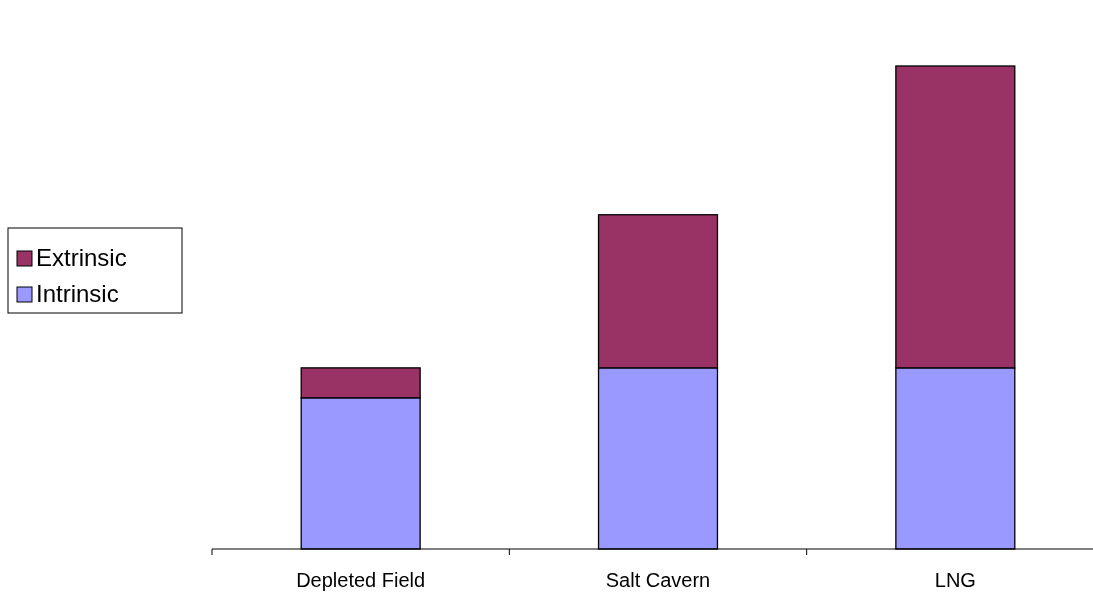 This screenshot has width=1093, height=598. I want to click on x-tick-label: LNG, so click(955, 580).